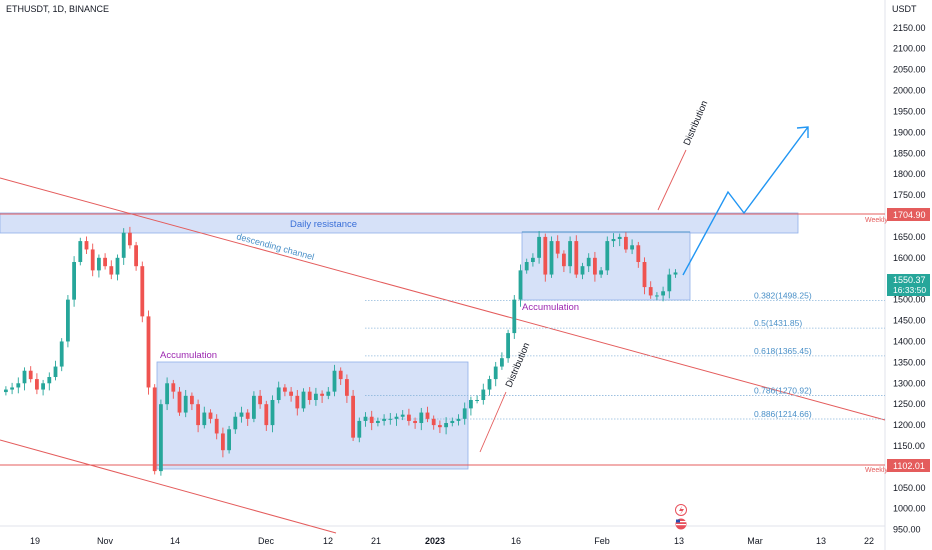  What do you see at coordinates (602, 541) in the screenshot?
I see `x-tick-label: Feb` at bounding box center [602, 541].